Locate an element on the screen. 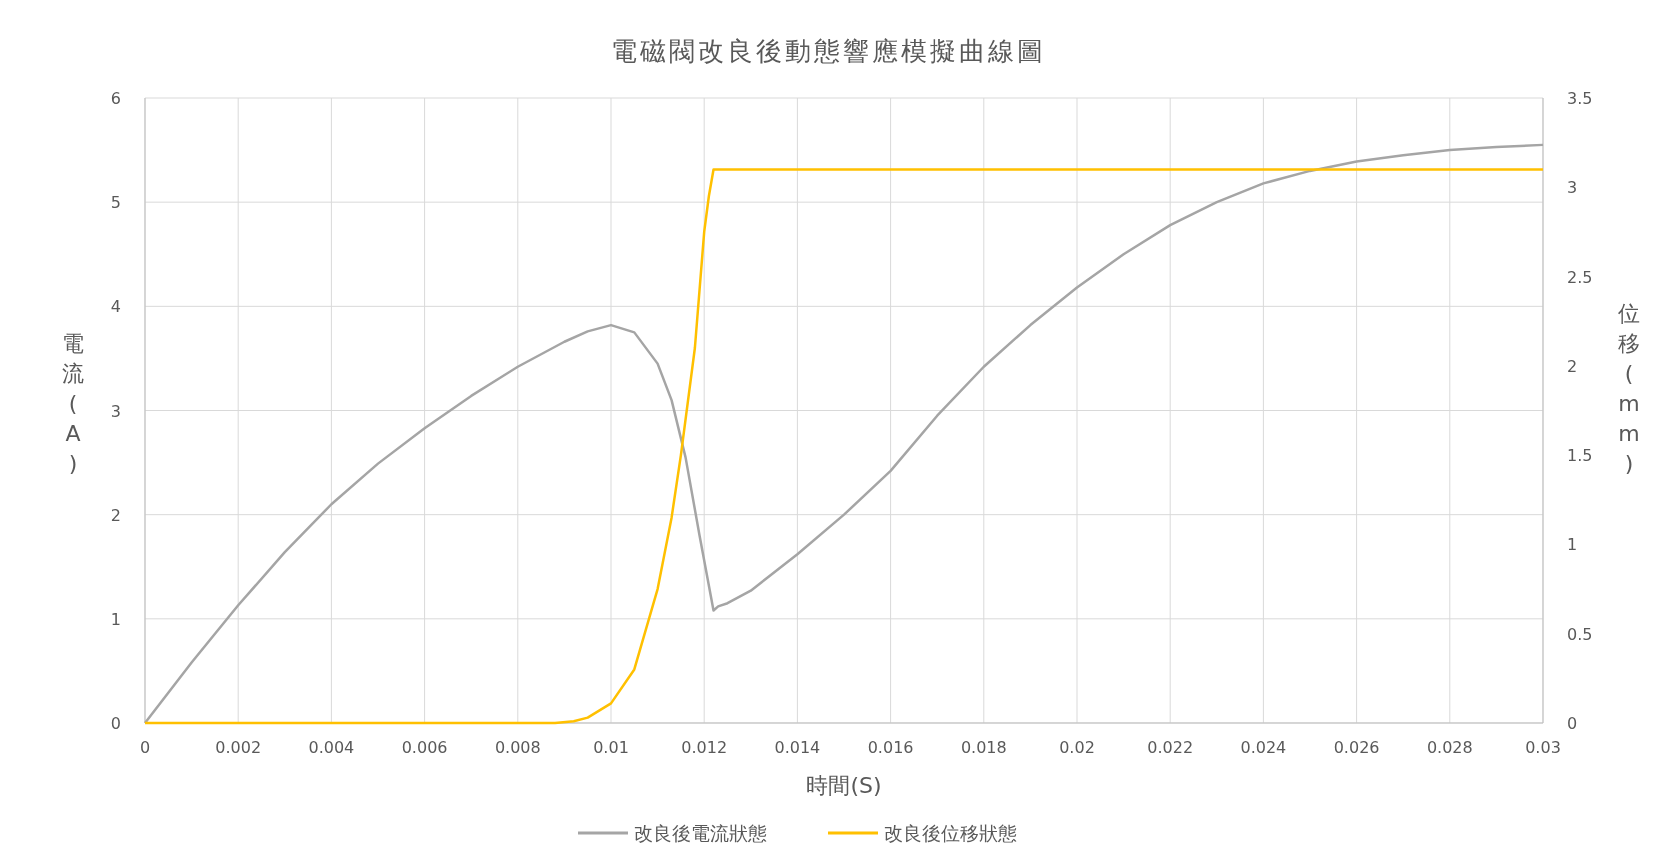 Image resolution: width=1659 pixels, height=864 pixels. y-axis-title: 電流(A) is located at coordinates (73, 403).